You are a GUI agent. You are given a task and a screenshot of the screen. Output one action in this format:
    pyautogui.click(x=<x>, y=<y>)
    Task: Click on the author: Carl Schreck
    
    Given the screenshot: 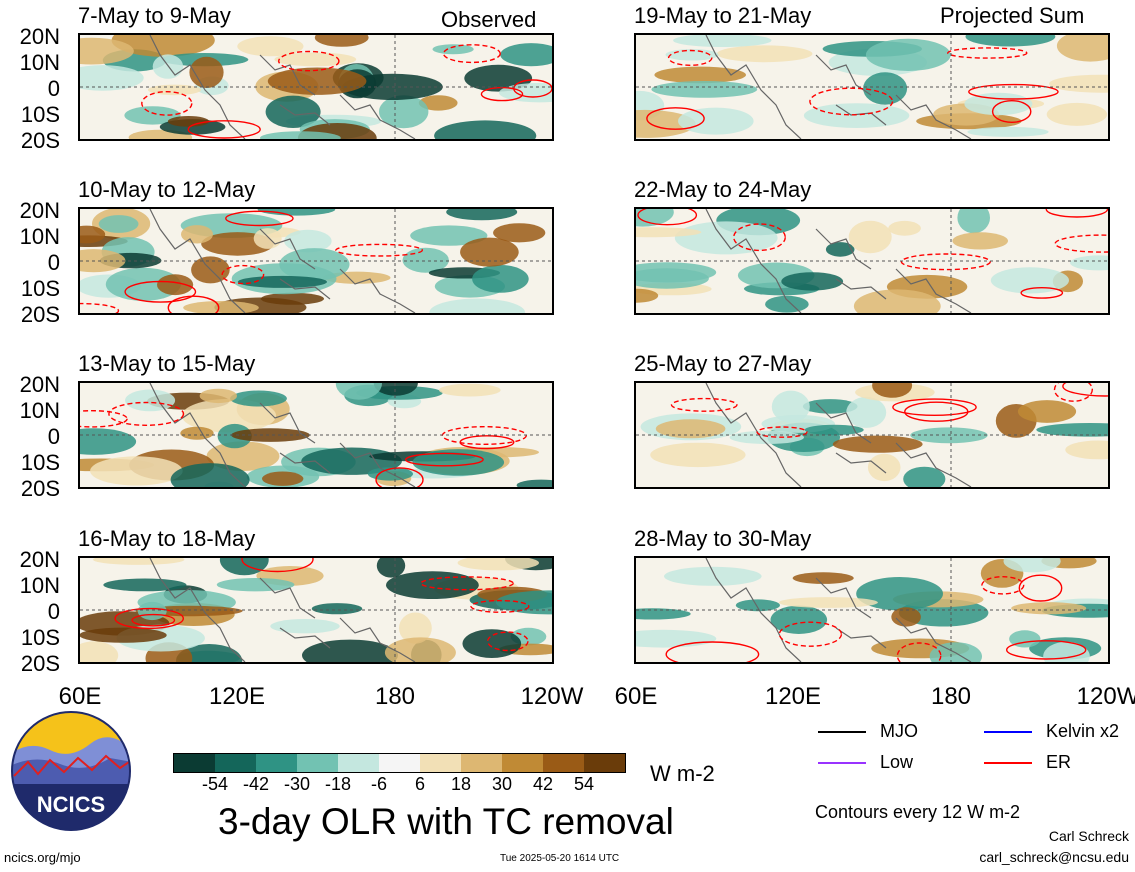 What is the action you would take?
    pyautogui.click(x=1088, y=836)
    